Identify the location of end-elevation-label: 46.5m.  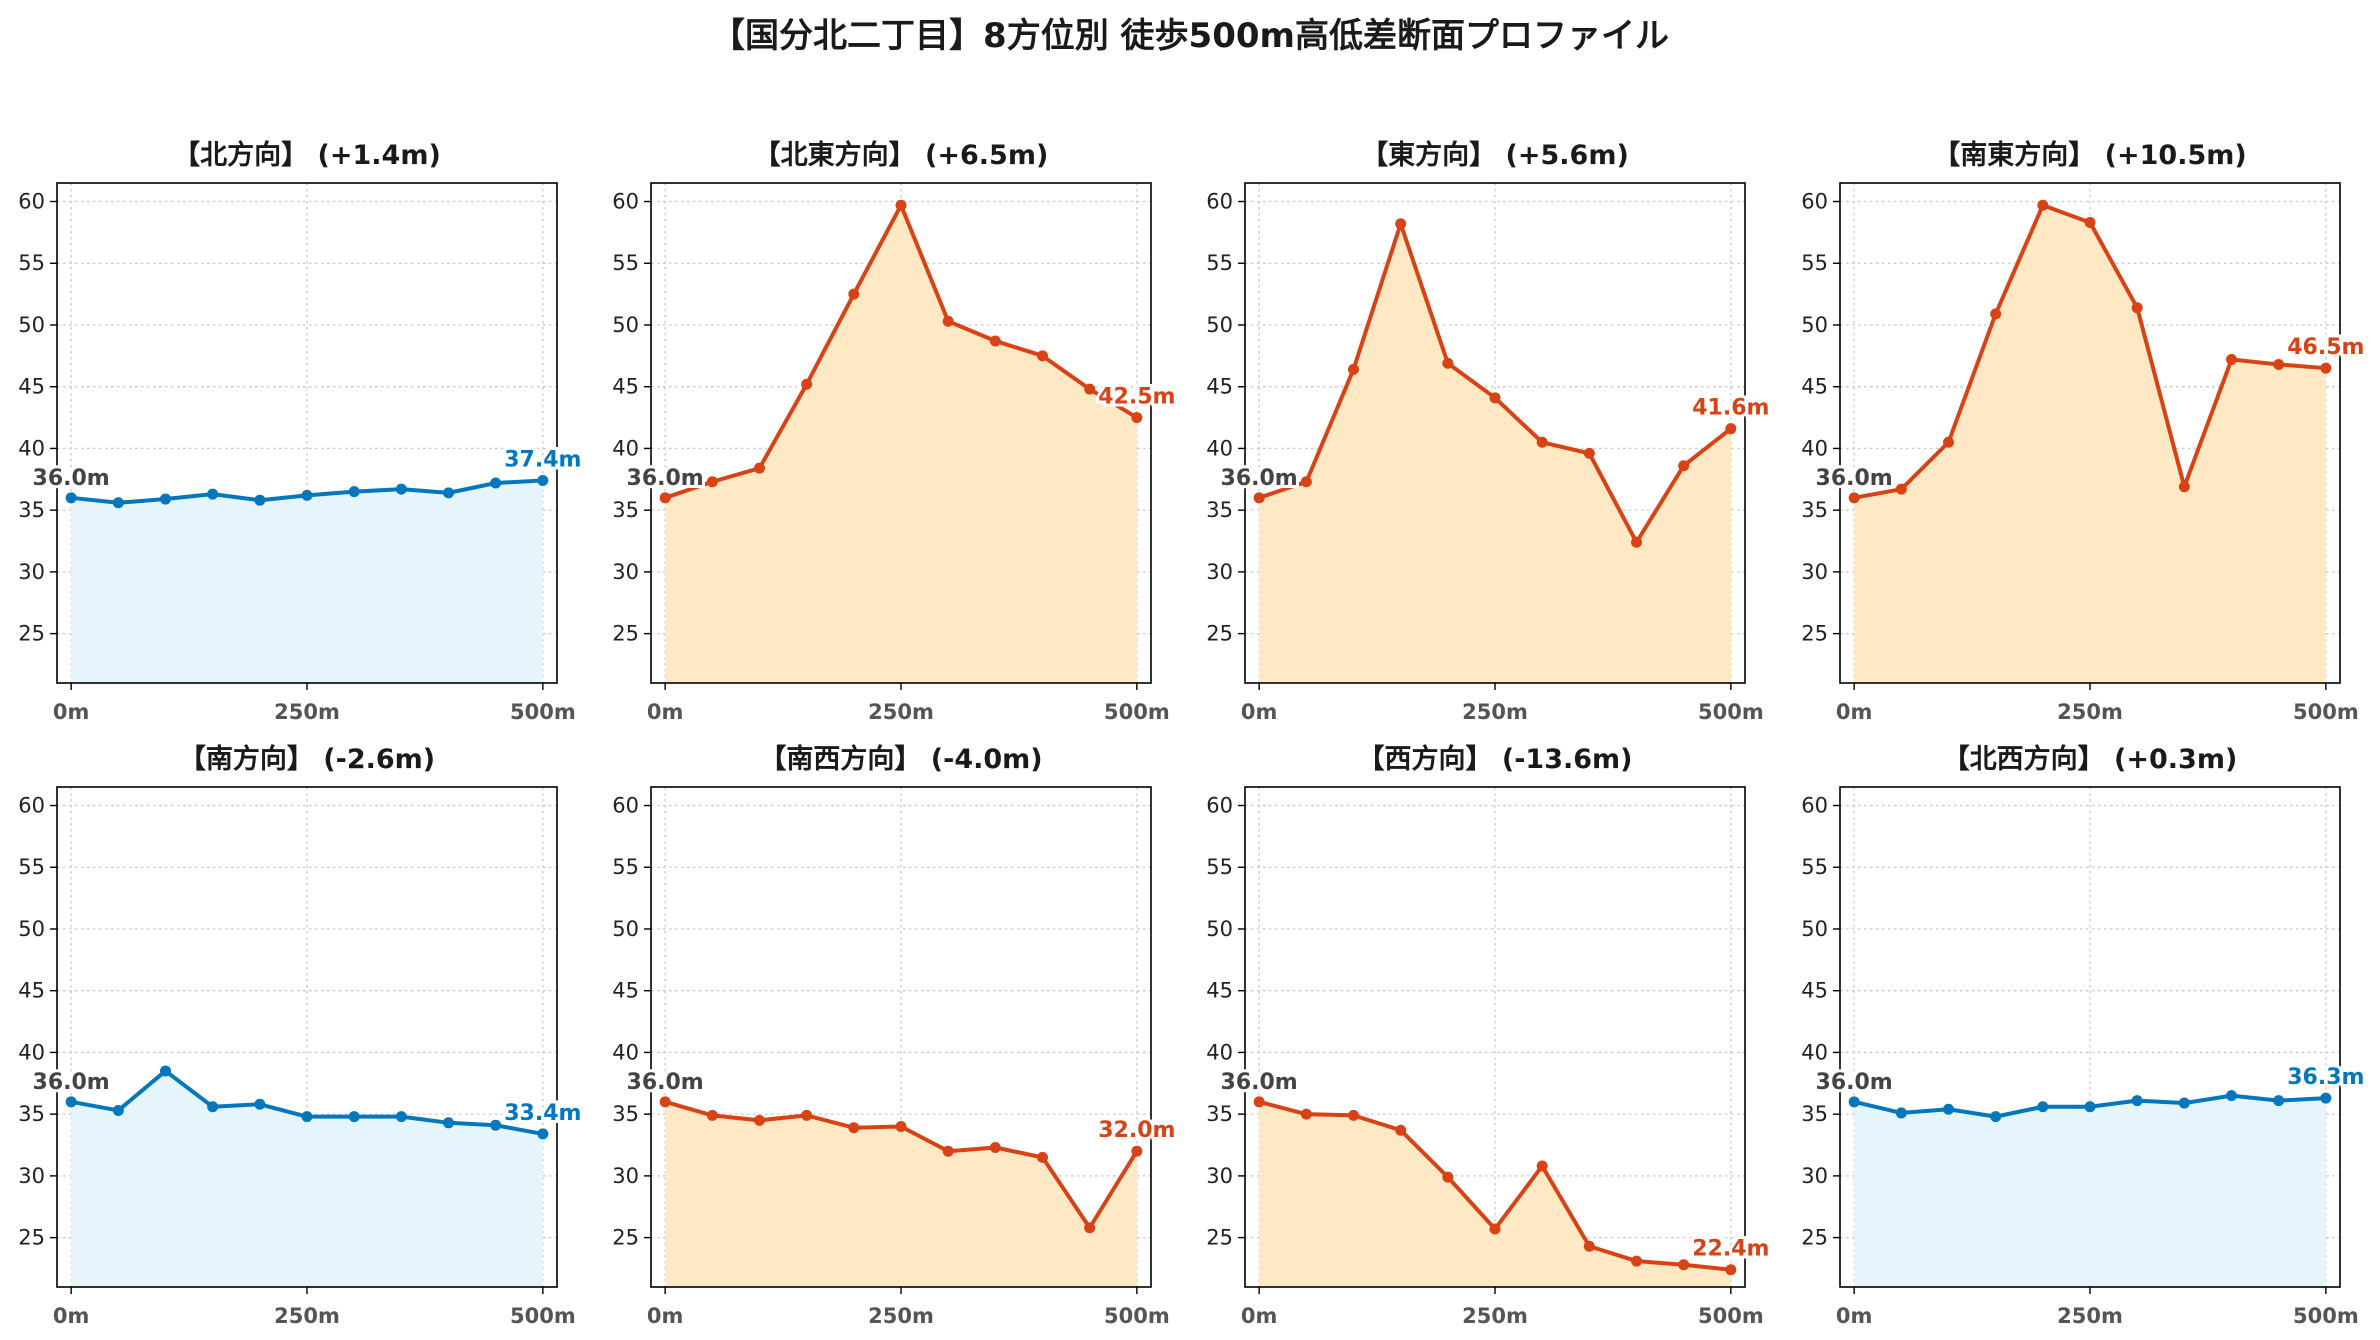
(2325, 347).